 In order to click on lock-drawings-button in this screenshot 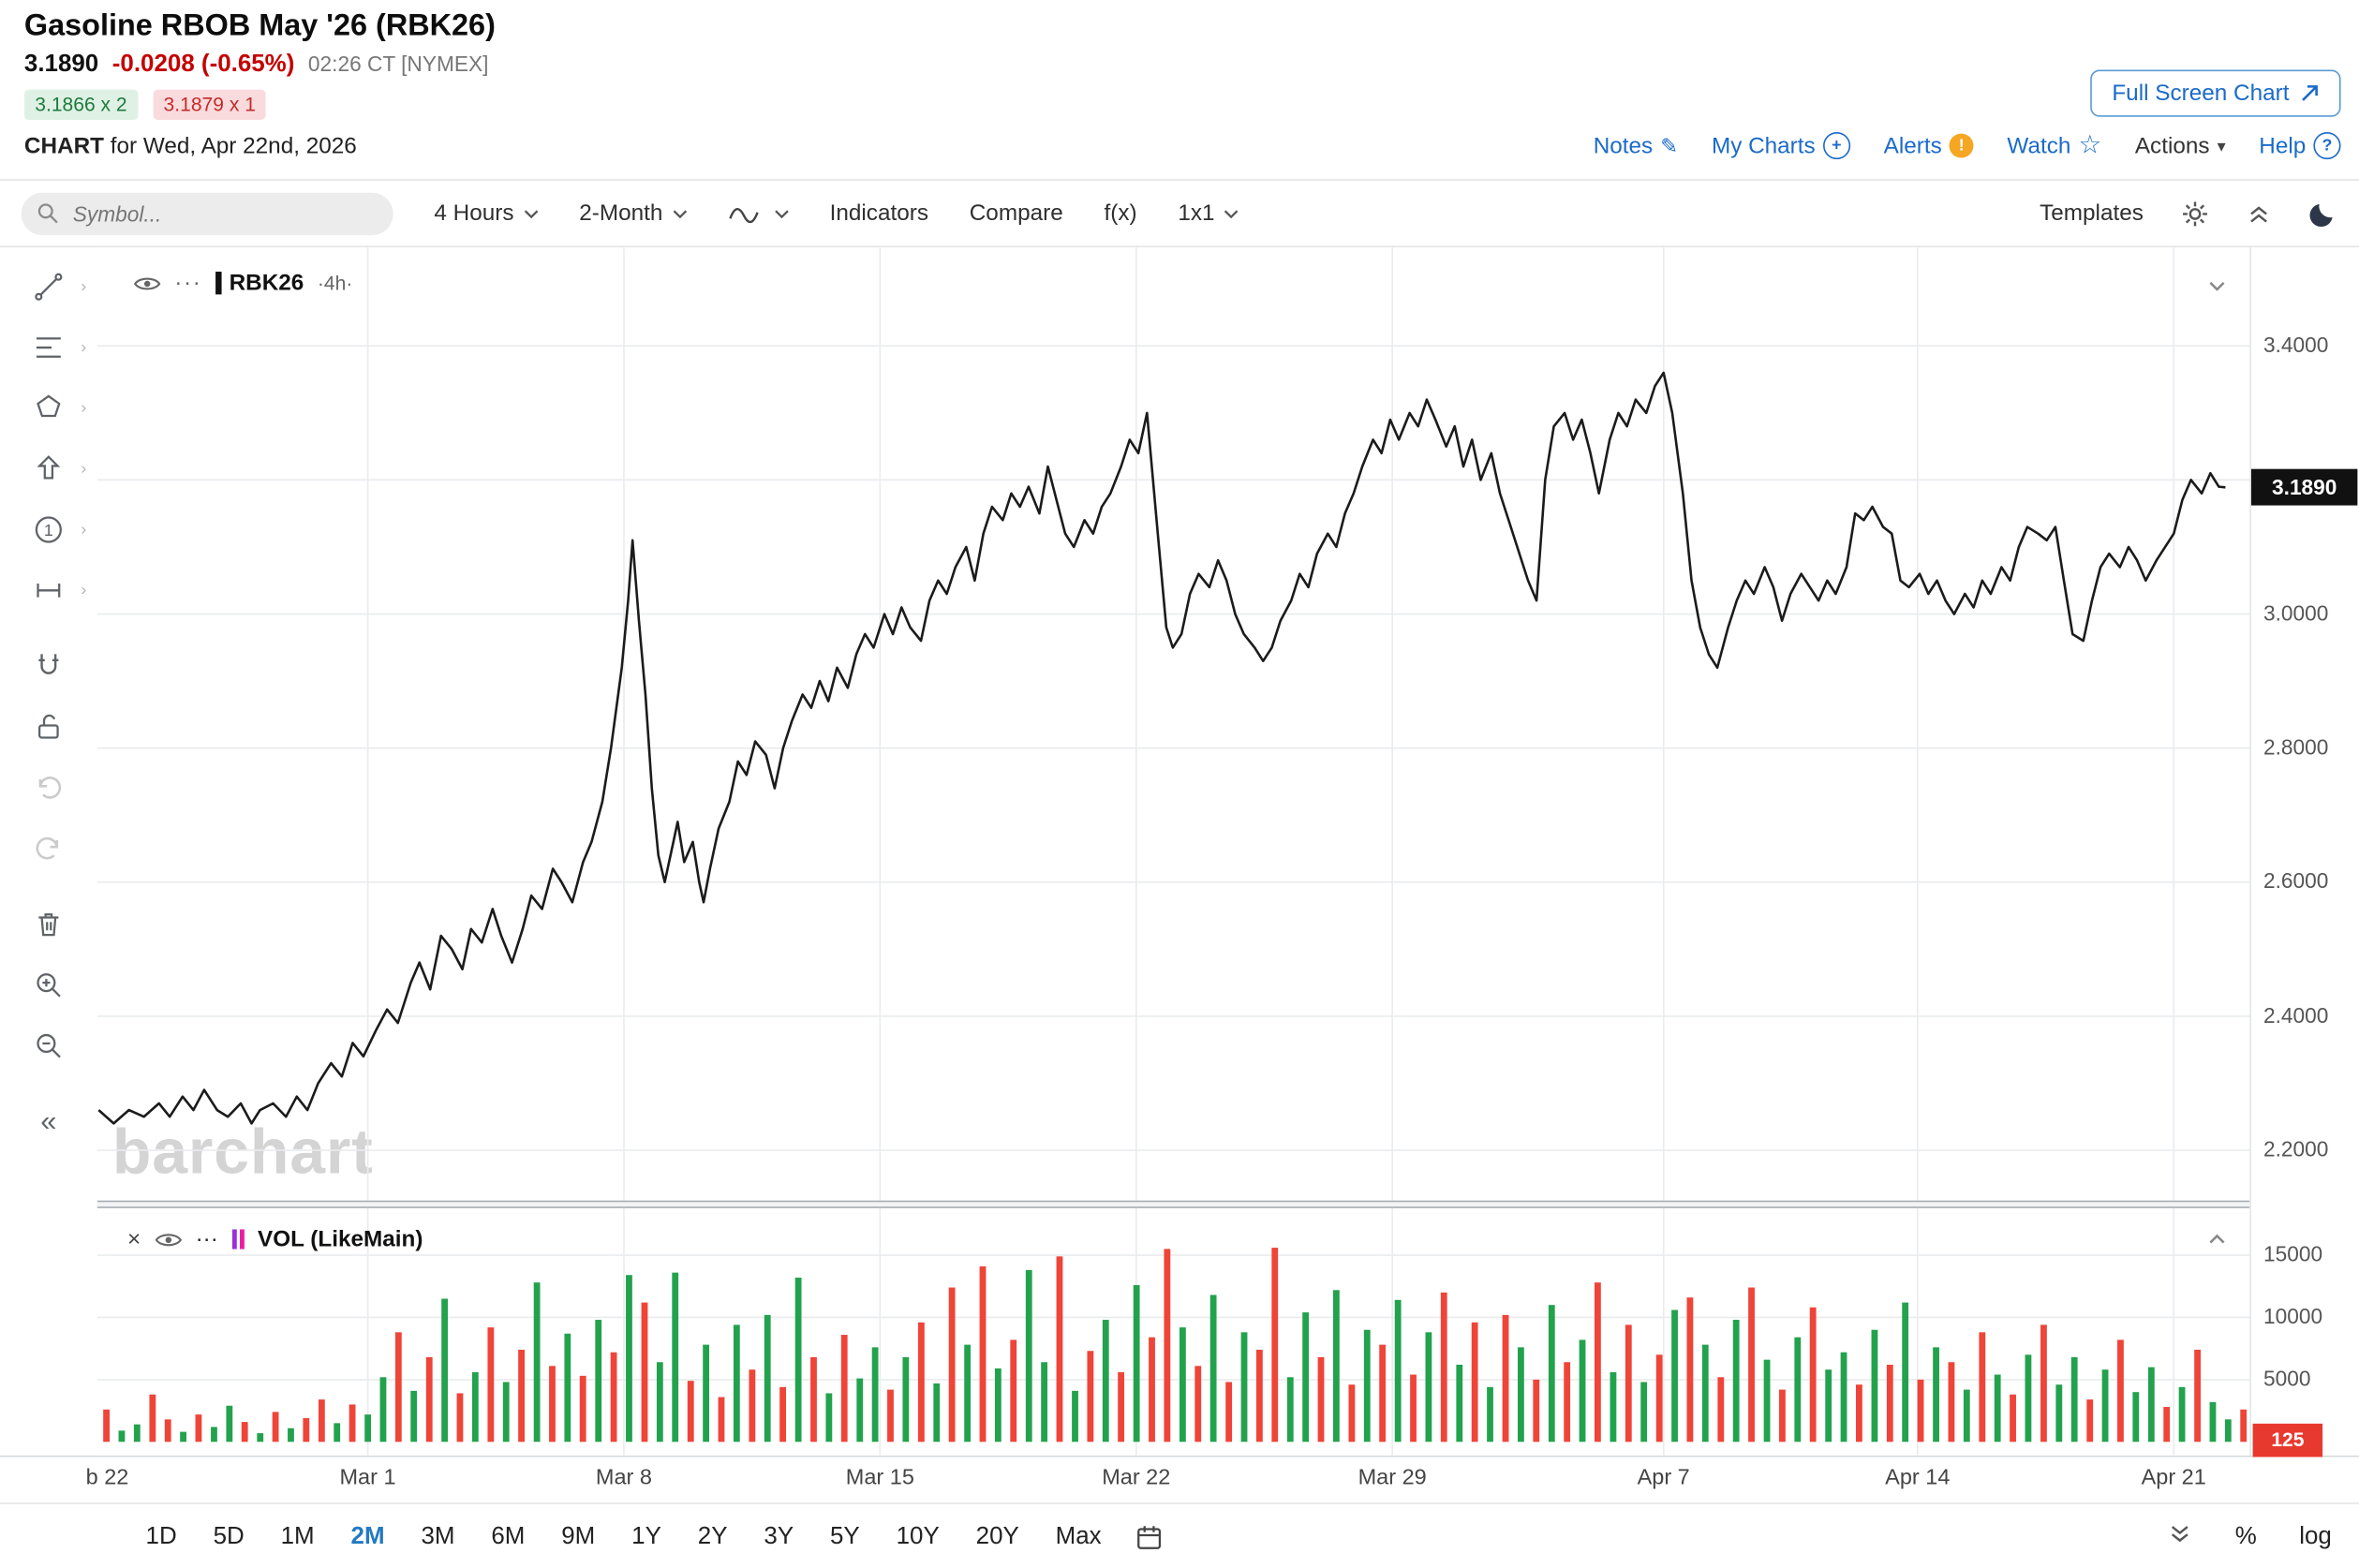, I will do `click(49, 727)`.